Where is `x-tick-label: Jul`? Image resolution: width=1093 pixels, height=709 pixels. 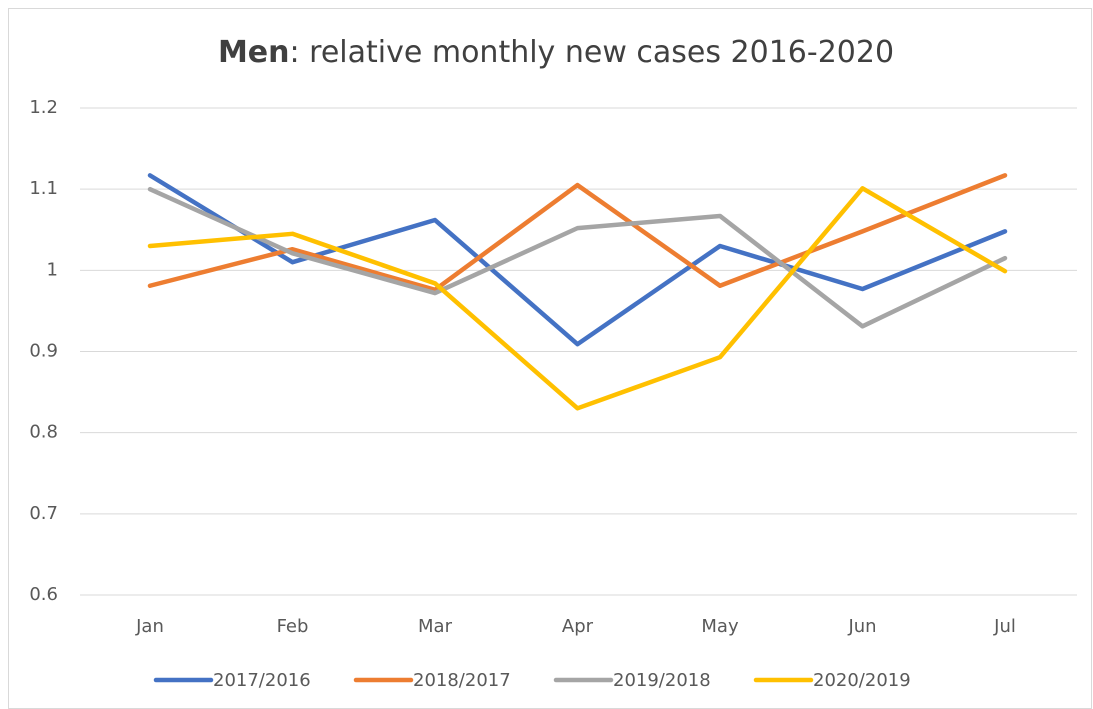
x-tick-label: Jul is located at coordinates (1004, 626).